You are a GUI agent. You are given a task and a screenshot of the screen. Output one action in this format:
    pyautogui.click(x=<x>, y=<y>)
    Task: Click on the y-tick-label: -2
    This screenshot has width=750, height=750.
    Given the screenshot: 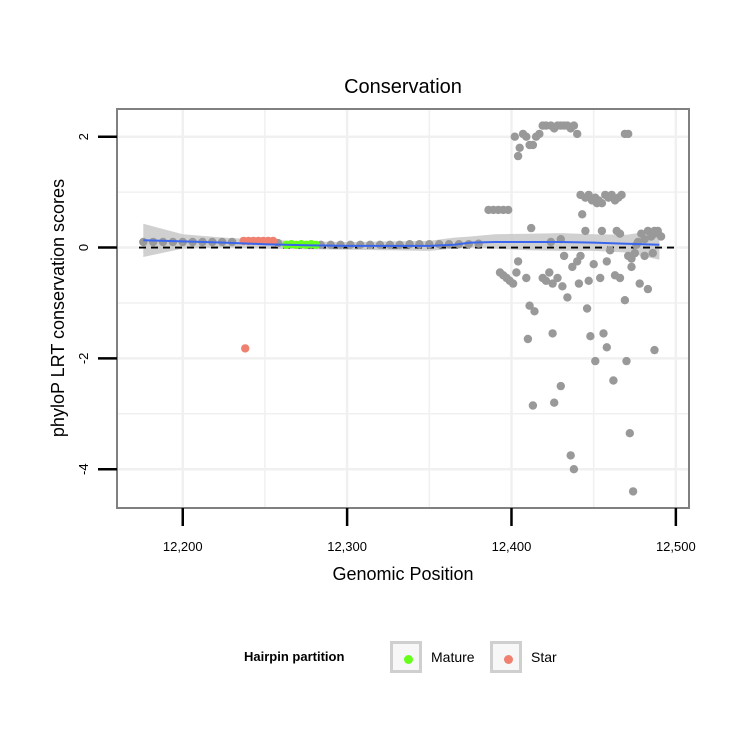 What is the action you would take?
    pyautogui.click(x=83, y=359)
    